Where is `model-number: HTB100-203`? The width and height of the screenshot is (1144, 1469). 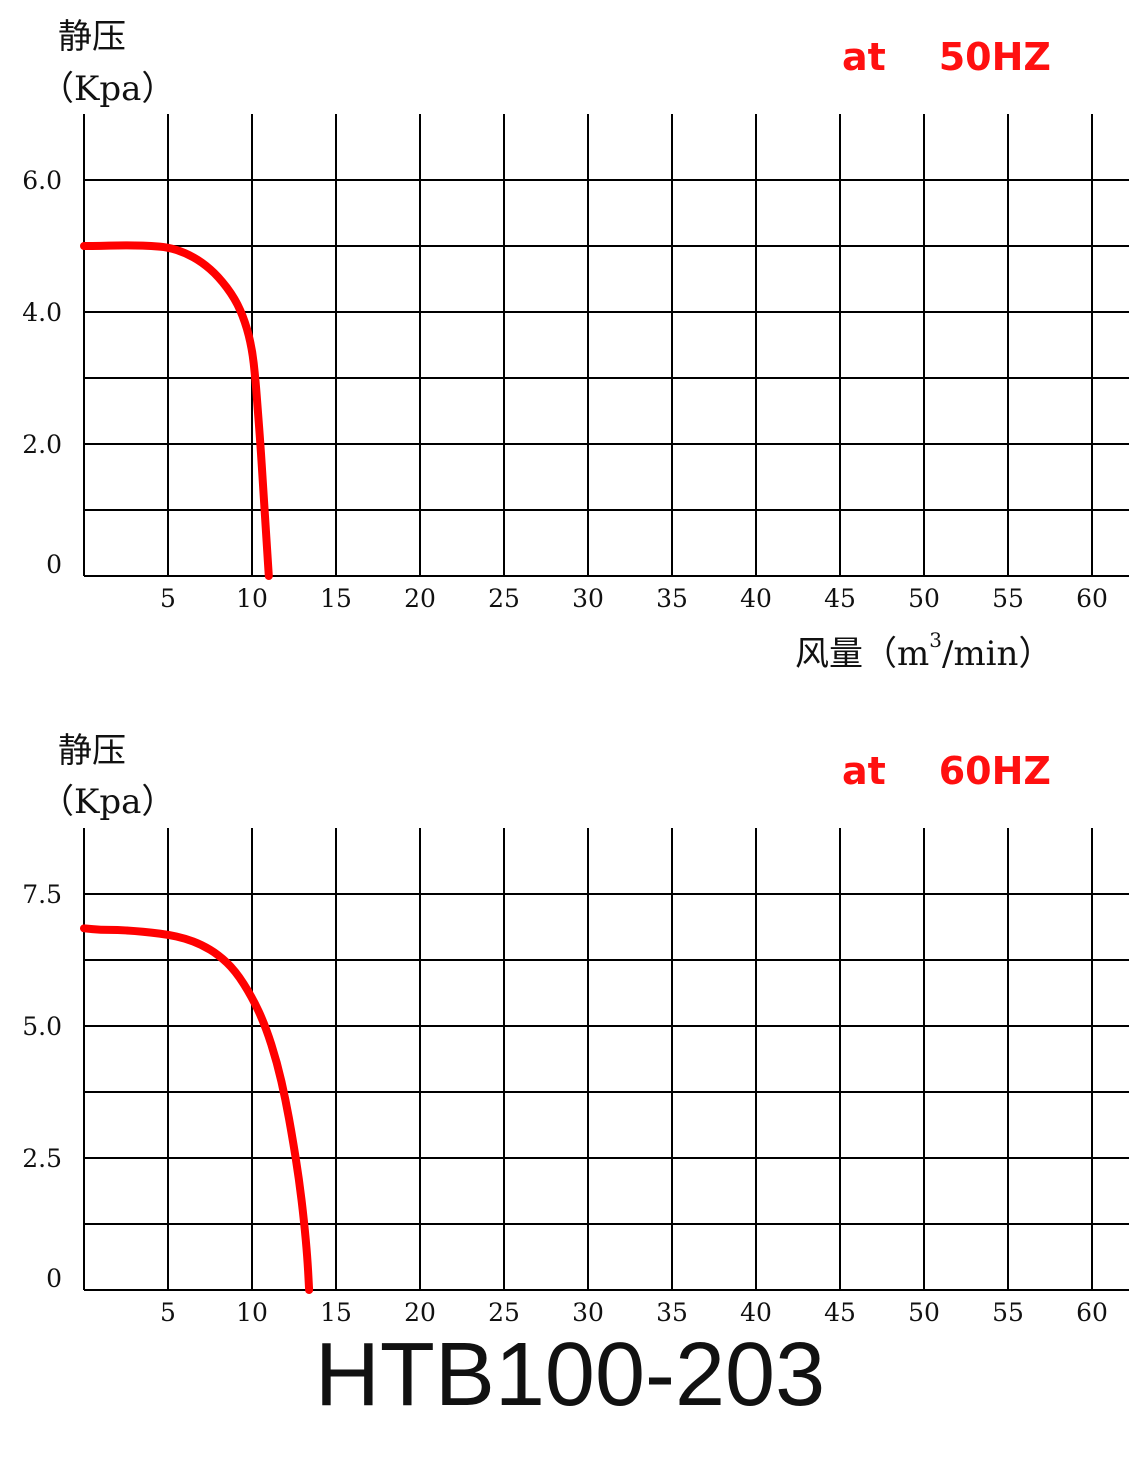 model-number: HTB100-203 is located at coordinates (570, 1375).